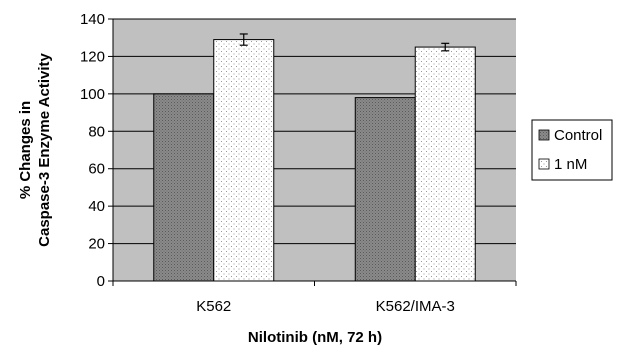  I want to click on y-tick-label: 0, so click(101, 281).